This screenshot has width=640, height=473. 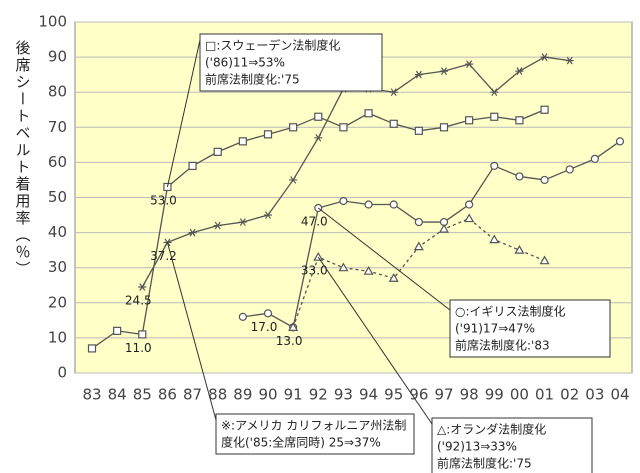 I want to click on x-tick-label: 04, so click(x=619, y=395).